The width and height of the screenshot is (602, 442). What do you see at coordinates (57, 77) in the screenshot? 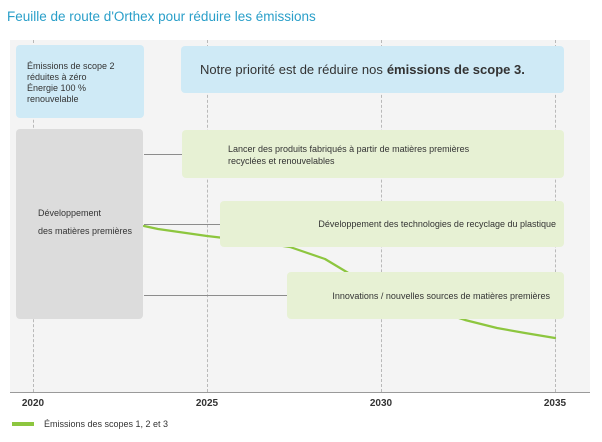
I see `scope2-line: réduites à zéro` at bounding box center [57, 77].